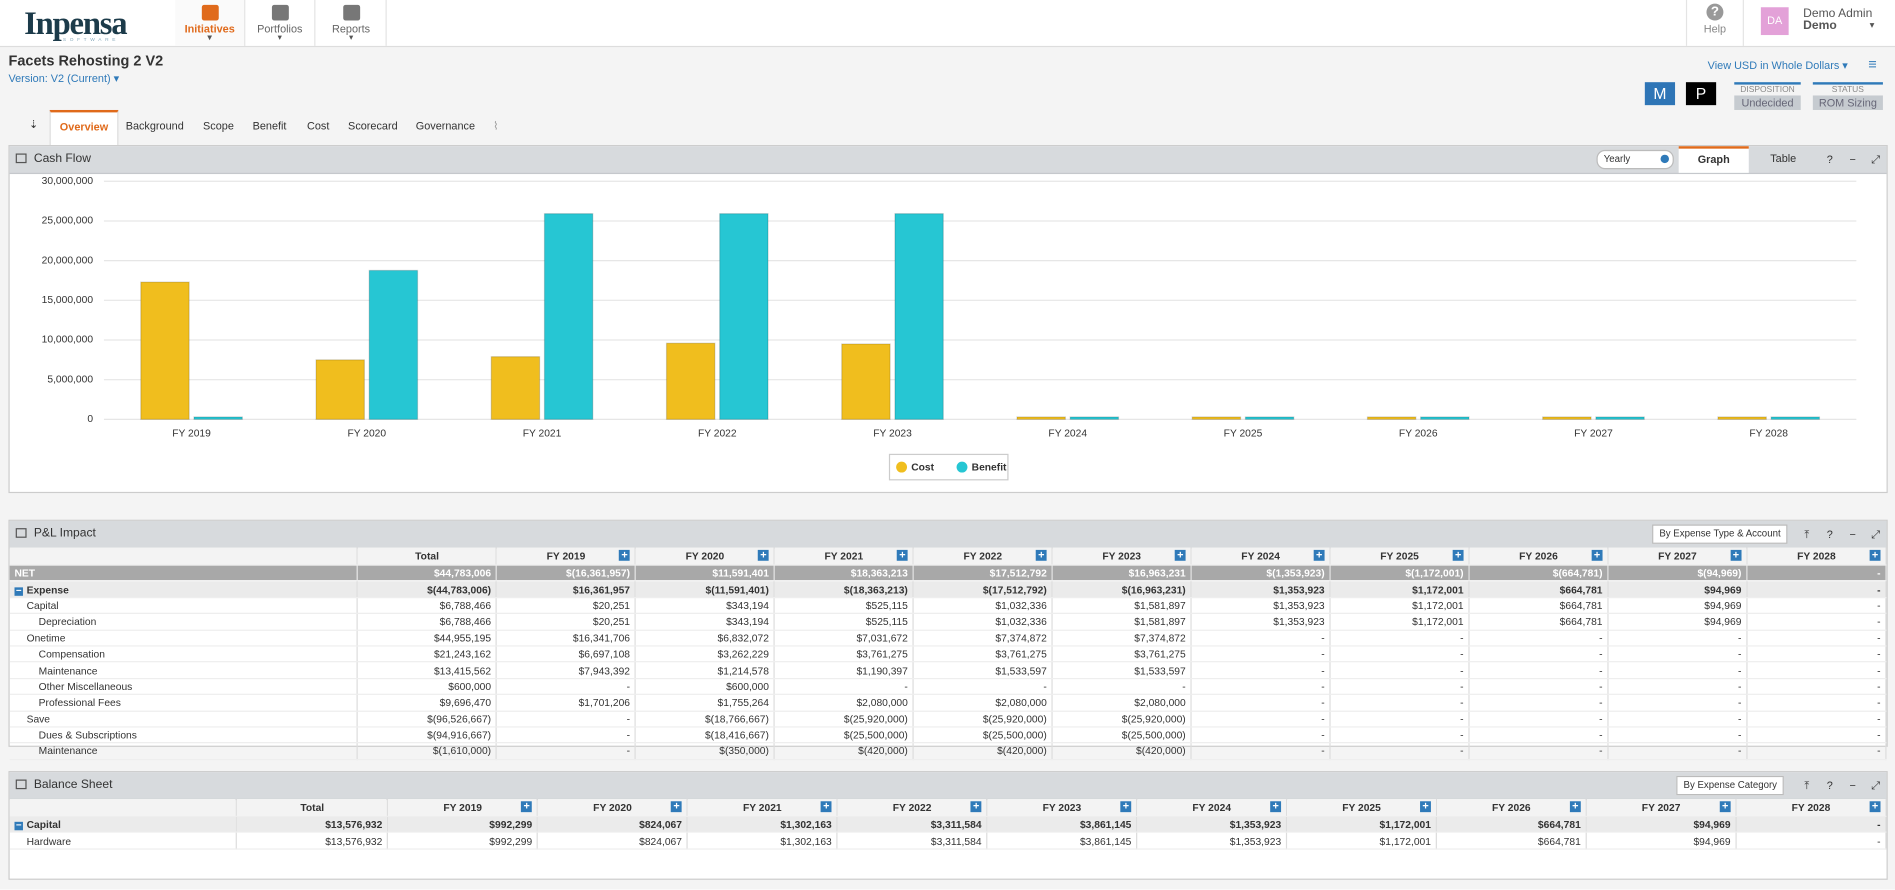 The height and width of the screenshot is (890, 1895). What do you see at coordinates (496, 125) in the screenshot?
I see `attach: ⌇` at bounding box center [496, 125].